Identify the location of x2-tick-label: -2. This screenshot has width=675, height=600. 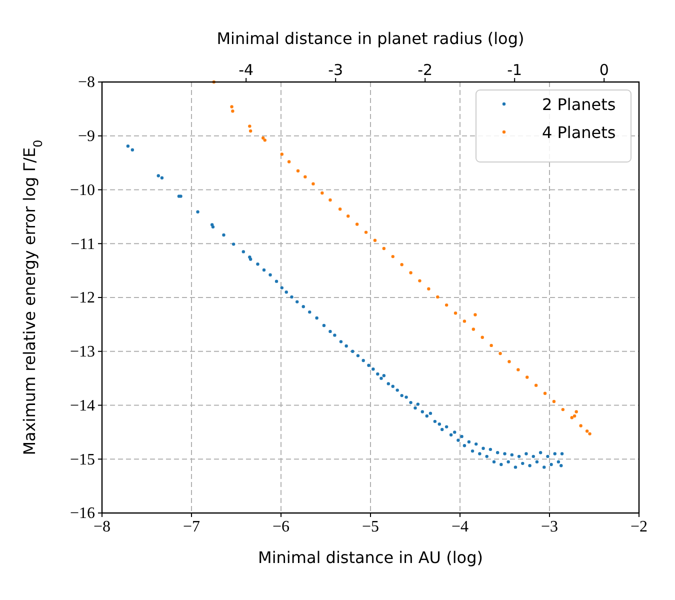
(425, 70).